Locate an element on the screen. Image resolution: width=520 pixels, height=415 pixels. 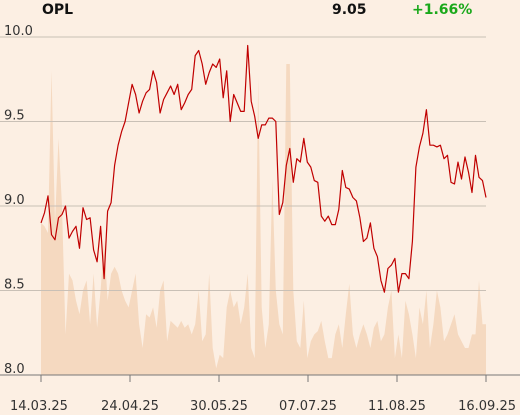
last-price: 9.05 is located at coordinates (349, 10).